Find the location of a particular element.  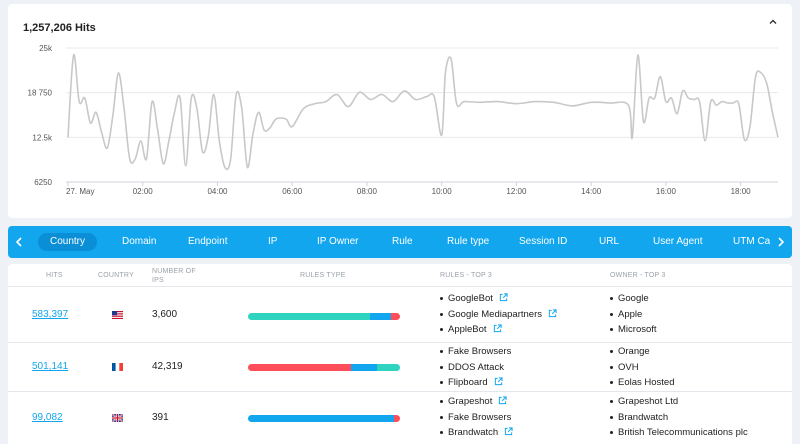

list-item: Grapeshot is located at coordinates (525, 402).